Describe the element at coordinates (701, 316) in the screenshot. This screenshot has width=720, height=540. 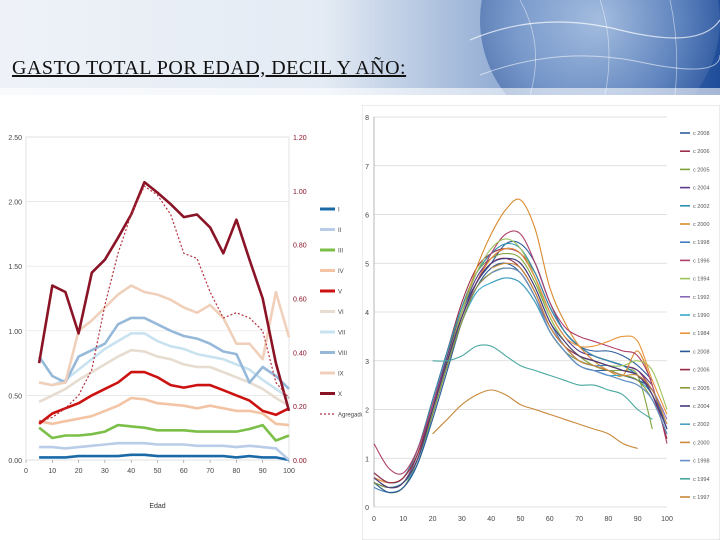
I see `legend-label: c 1990` at that location.